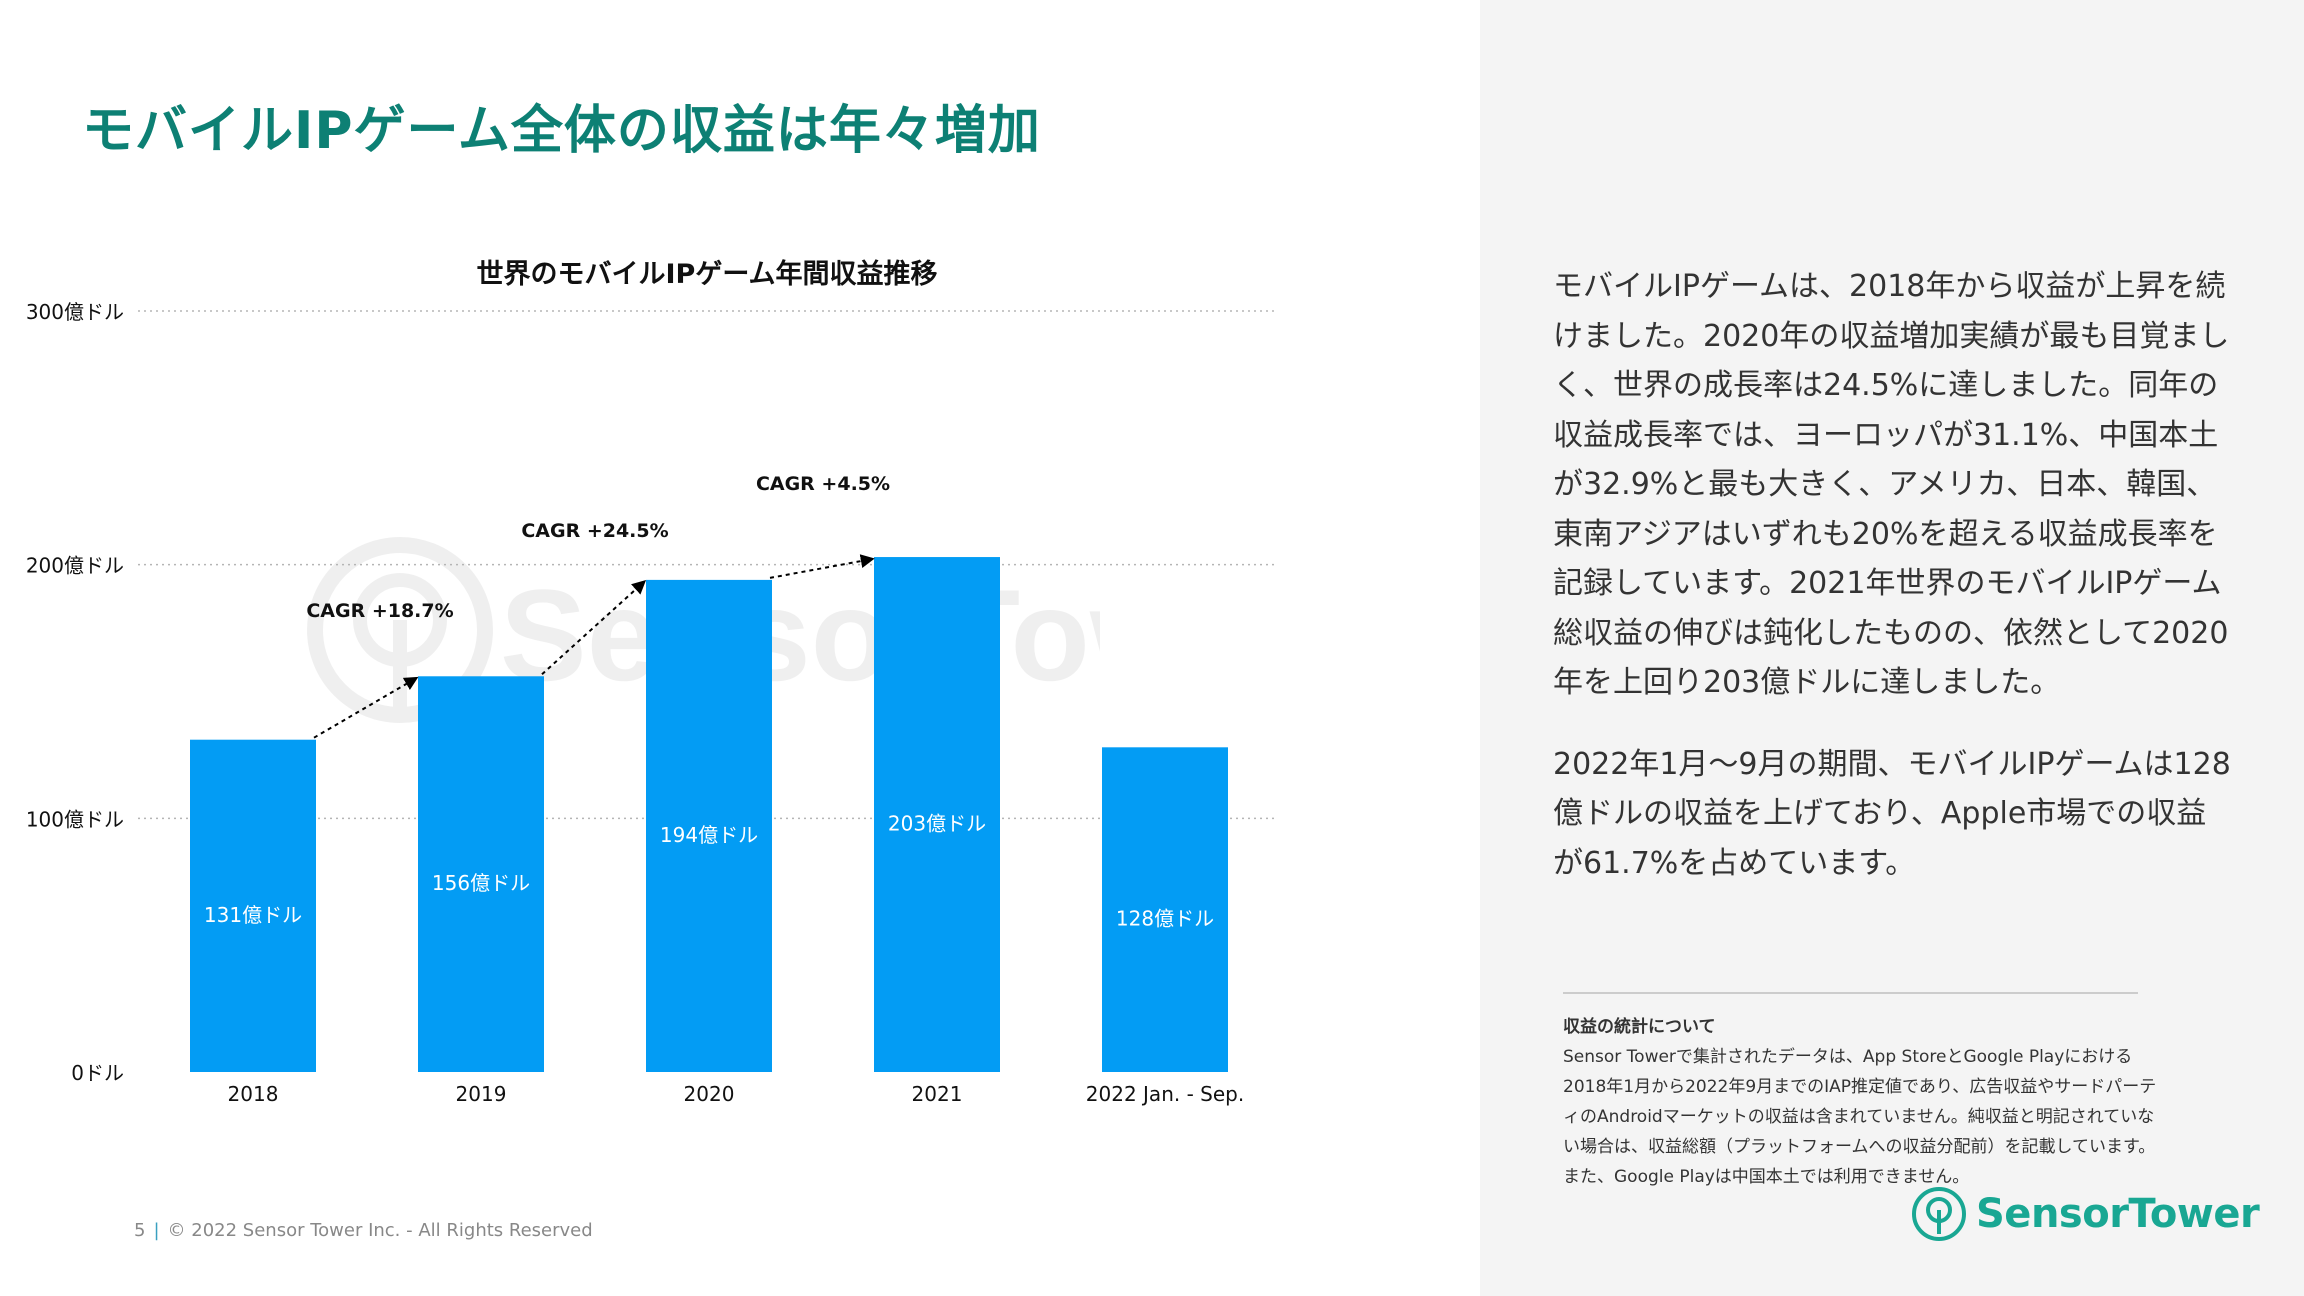 The height and width of the screenshot is (1296, 2304). What do you see at coordinates (1939, 1214) in the screenshot?
I see `sensor-tower-logo-icon` at bounding box center [1939, 1214].